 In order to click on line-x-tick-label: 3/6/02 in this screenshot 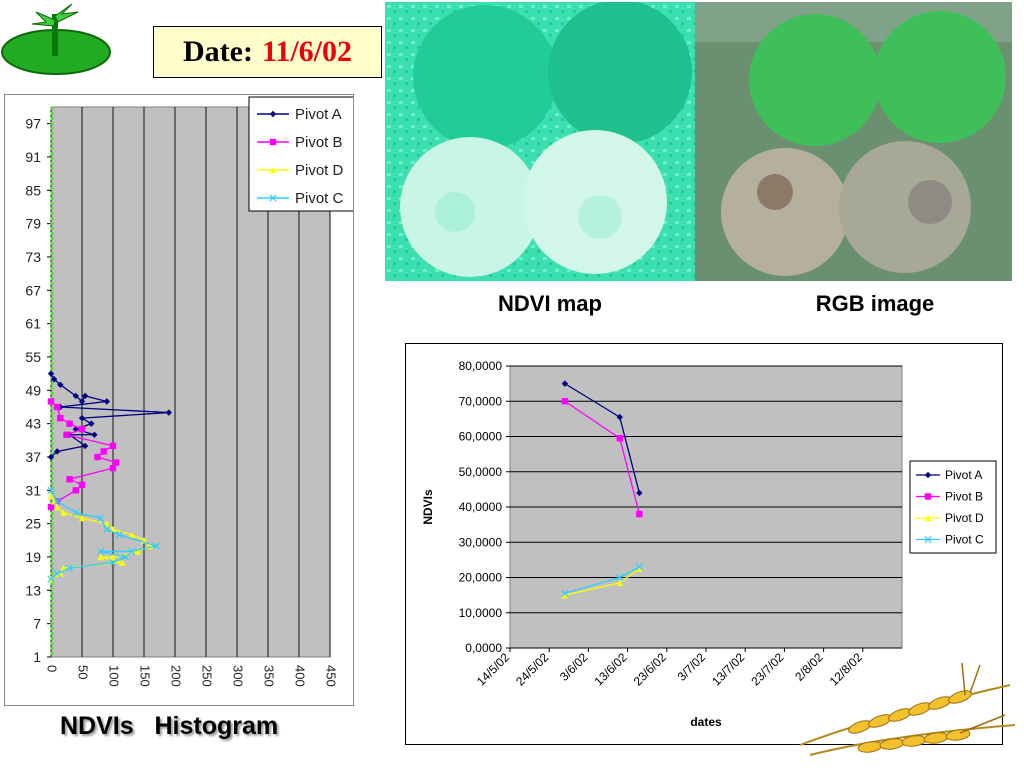, I will do `click(574, 667)`.